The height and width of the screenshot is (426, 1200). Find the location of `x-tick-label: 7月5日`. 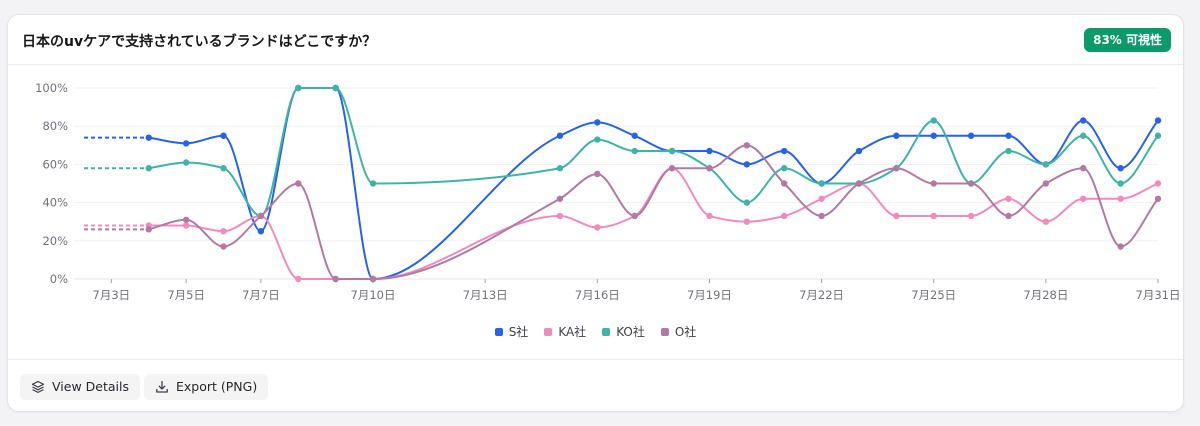

x-tick-label: 7月5日 is located at coordinates (186, 295).